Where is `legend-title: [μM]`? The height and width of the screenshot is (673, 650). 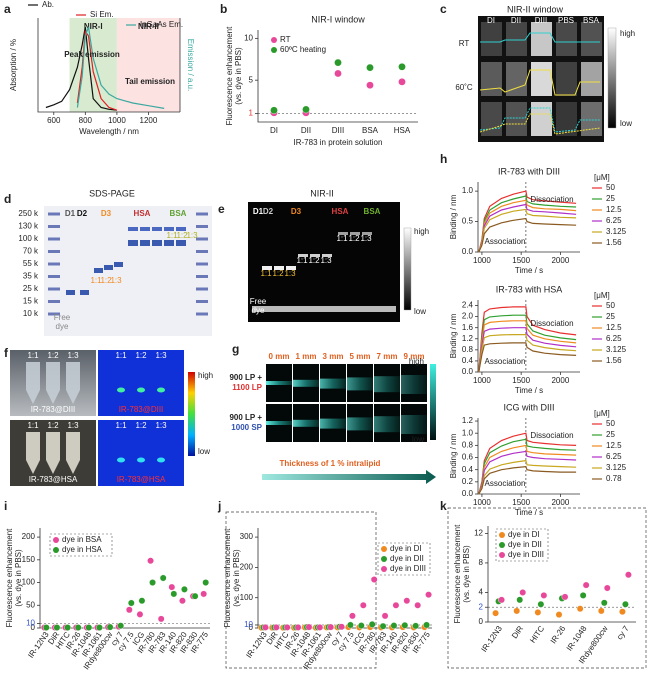 legend-title: [μM] is located at coordinates (602, 413).